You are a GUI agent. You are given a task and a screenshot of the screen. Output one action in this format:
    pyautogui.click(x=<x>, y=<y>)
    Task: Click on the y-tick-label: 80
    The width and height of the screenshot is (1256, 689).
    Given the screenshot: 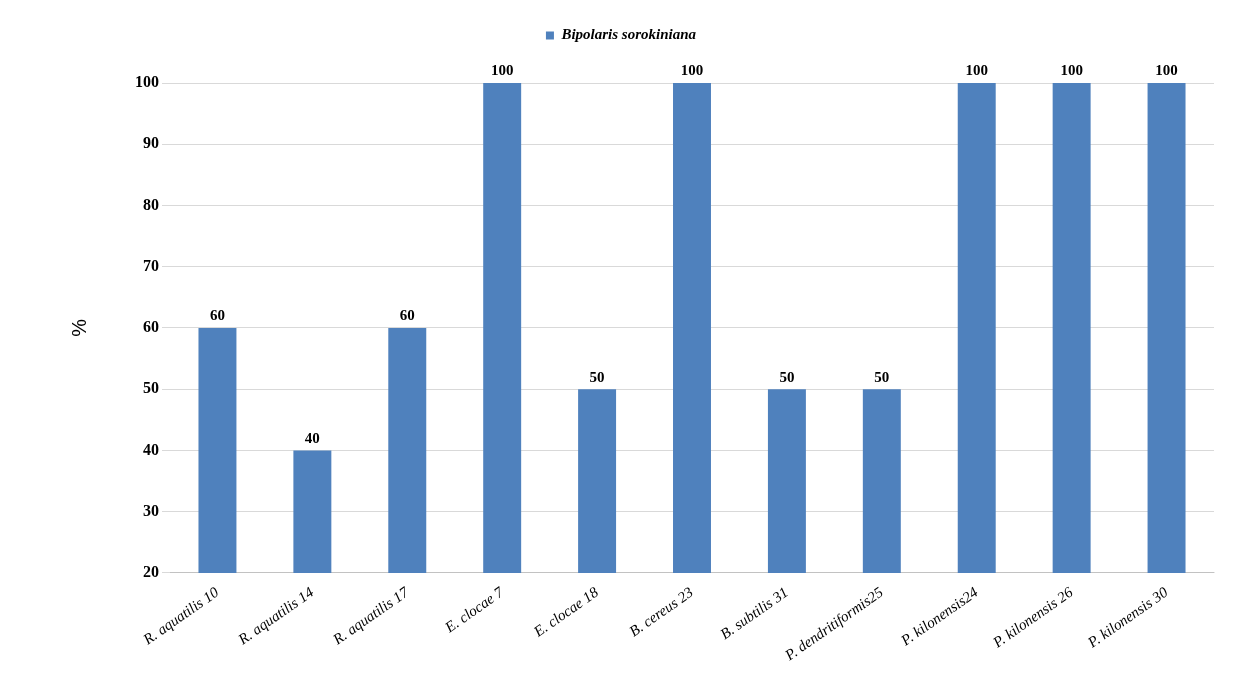 What is the action you would take?
    pyautogui.click(x=151, y=204)
    